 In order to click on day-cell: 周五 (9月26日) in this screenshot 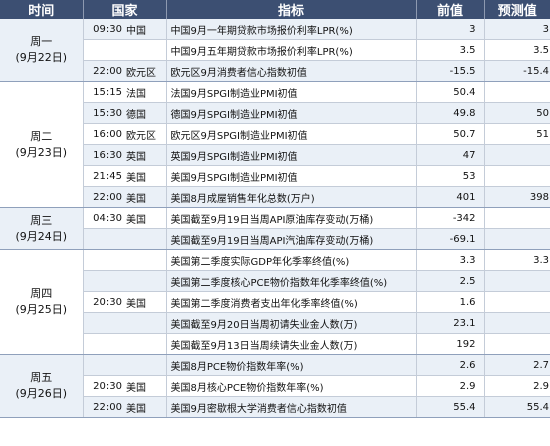, I will do `click(42, 386)`.